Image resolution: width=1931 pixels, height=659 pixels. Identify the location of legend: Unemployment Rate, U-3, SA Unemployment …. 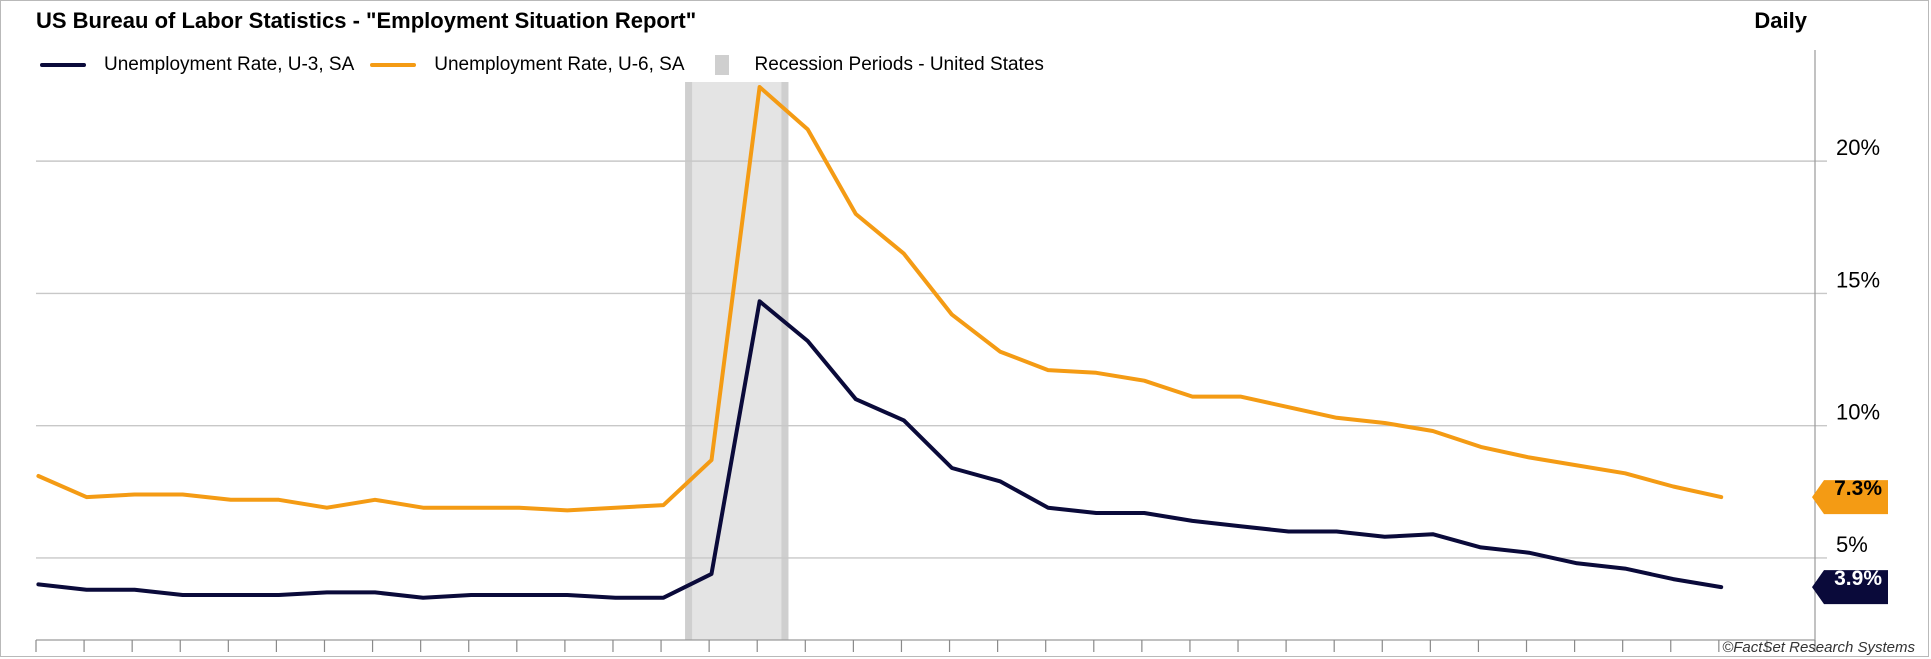
(550, 65).